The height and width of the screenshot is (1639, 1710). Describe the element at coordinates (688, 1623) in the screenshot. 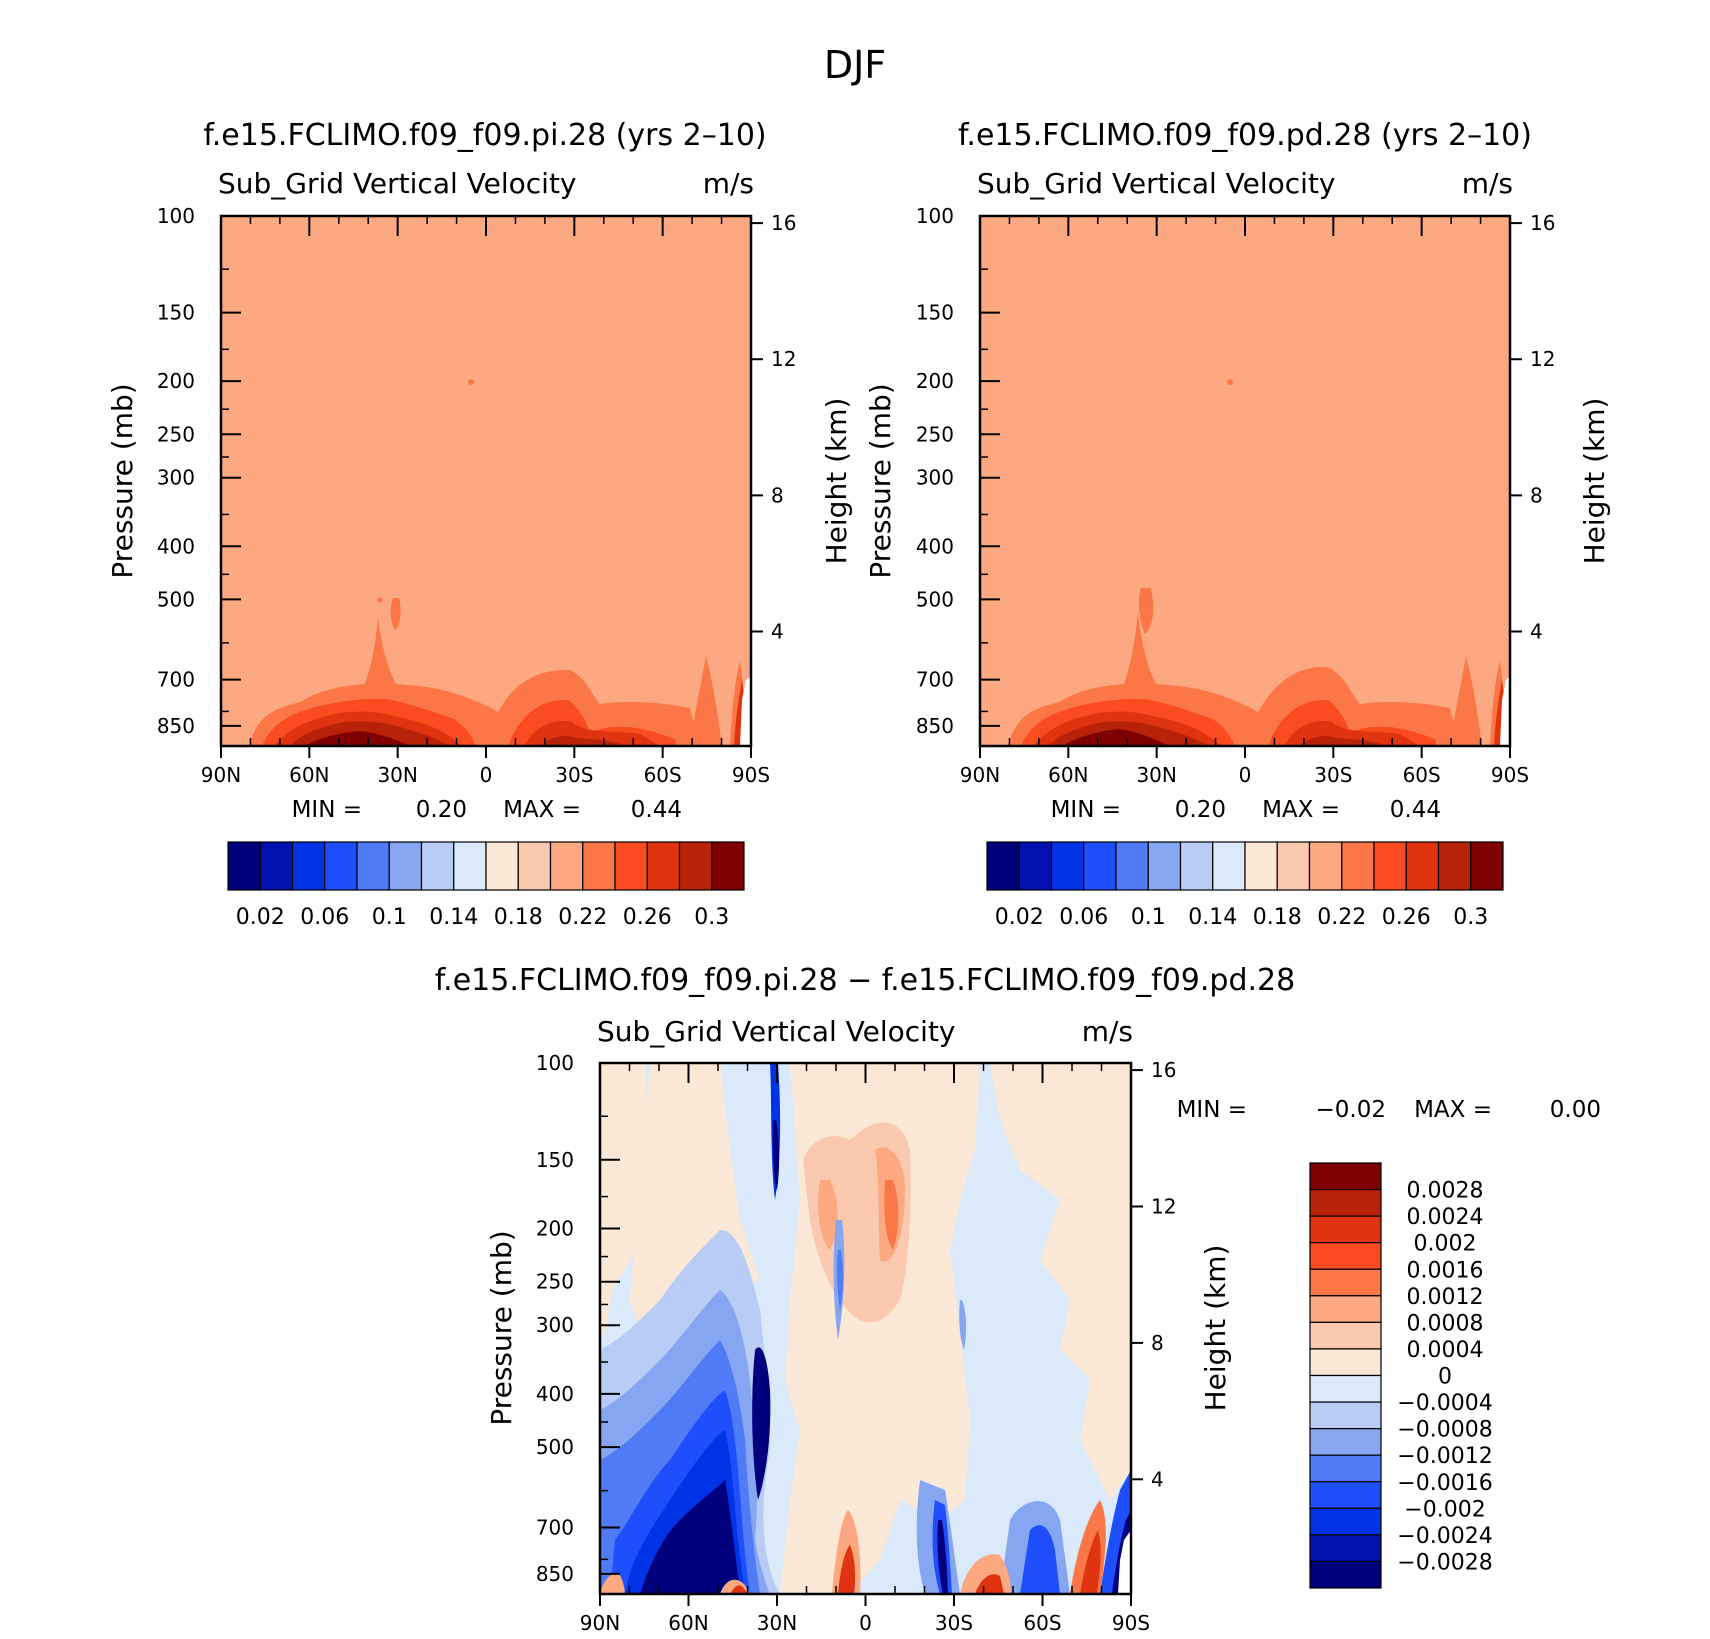

I see `x-tick-label: 60N` at that location.